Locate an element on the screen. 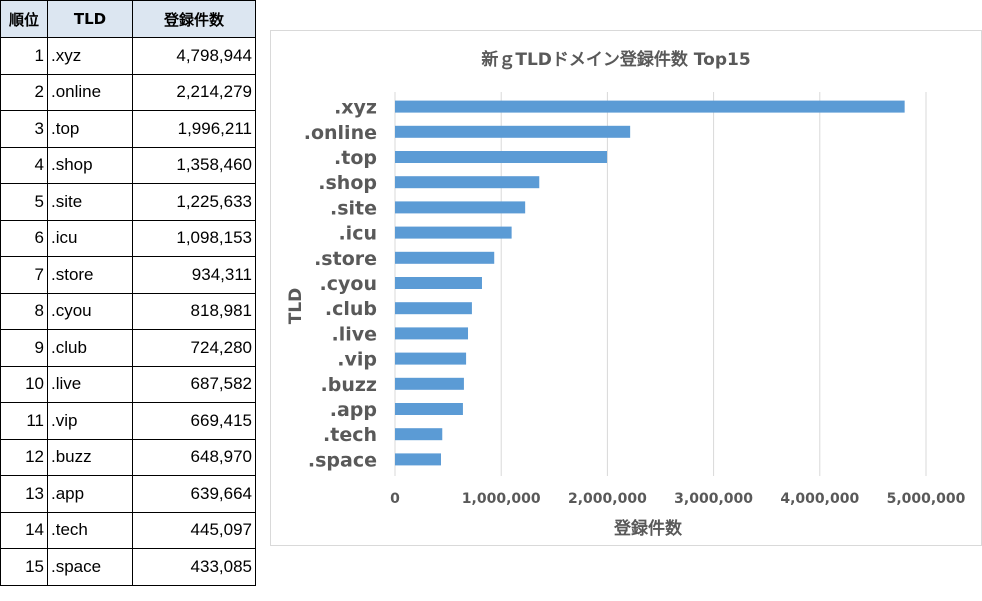 This screenshot has height=601, width=982. header-tld: TLD is located at coordinates (90, 19).